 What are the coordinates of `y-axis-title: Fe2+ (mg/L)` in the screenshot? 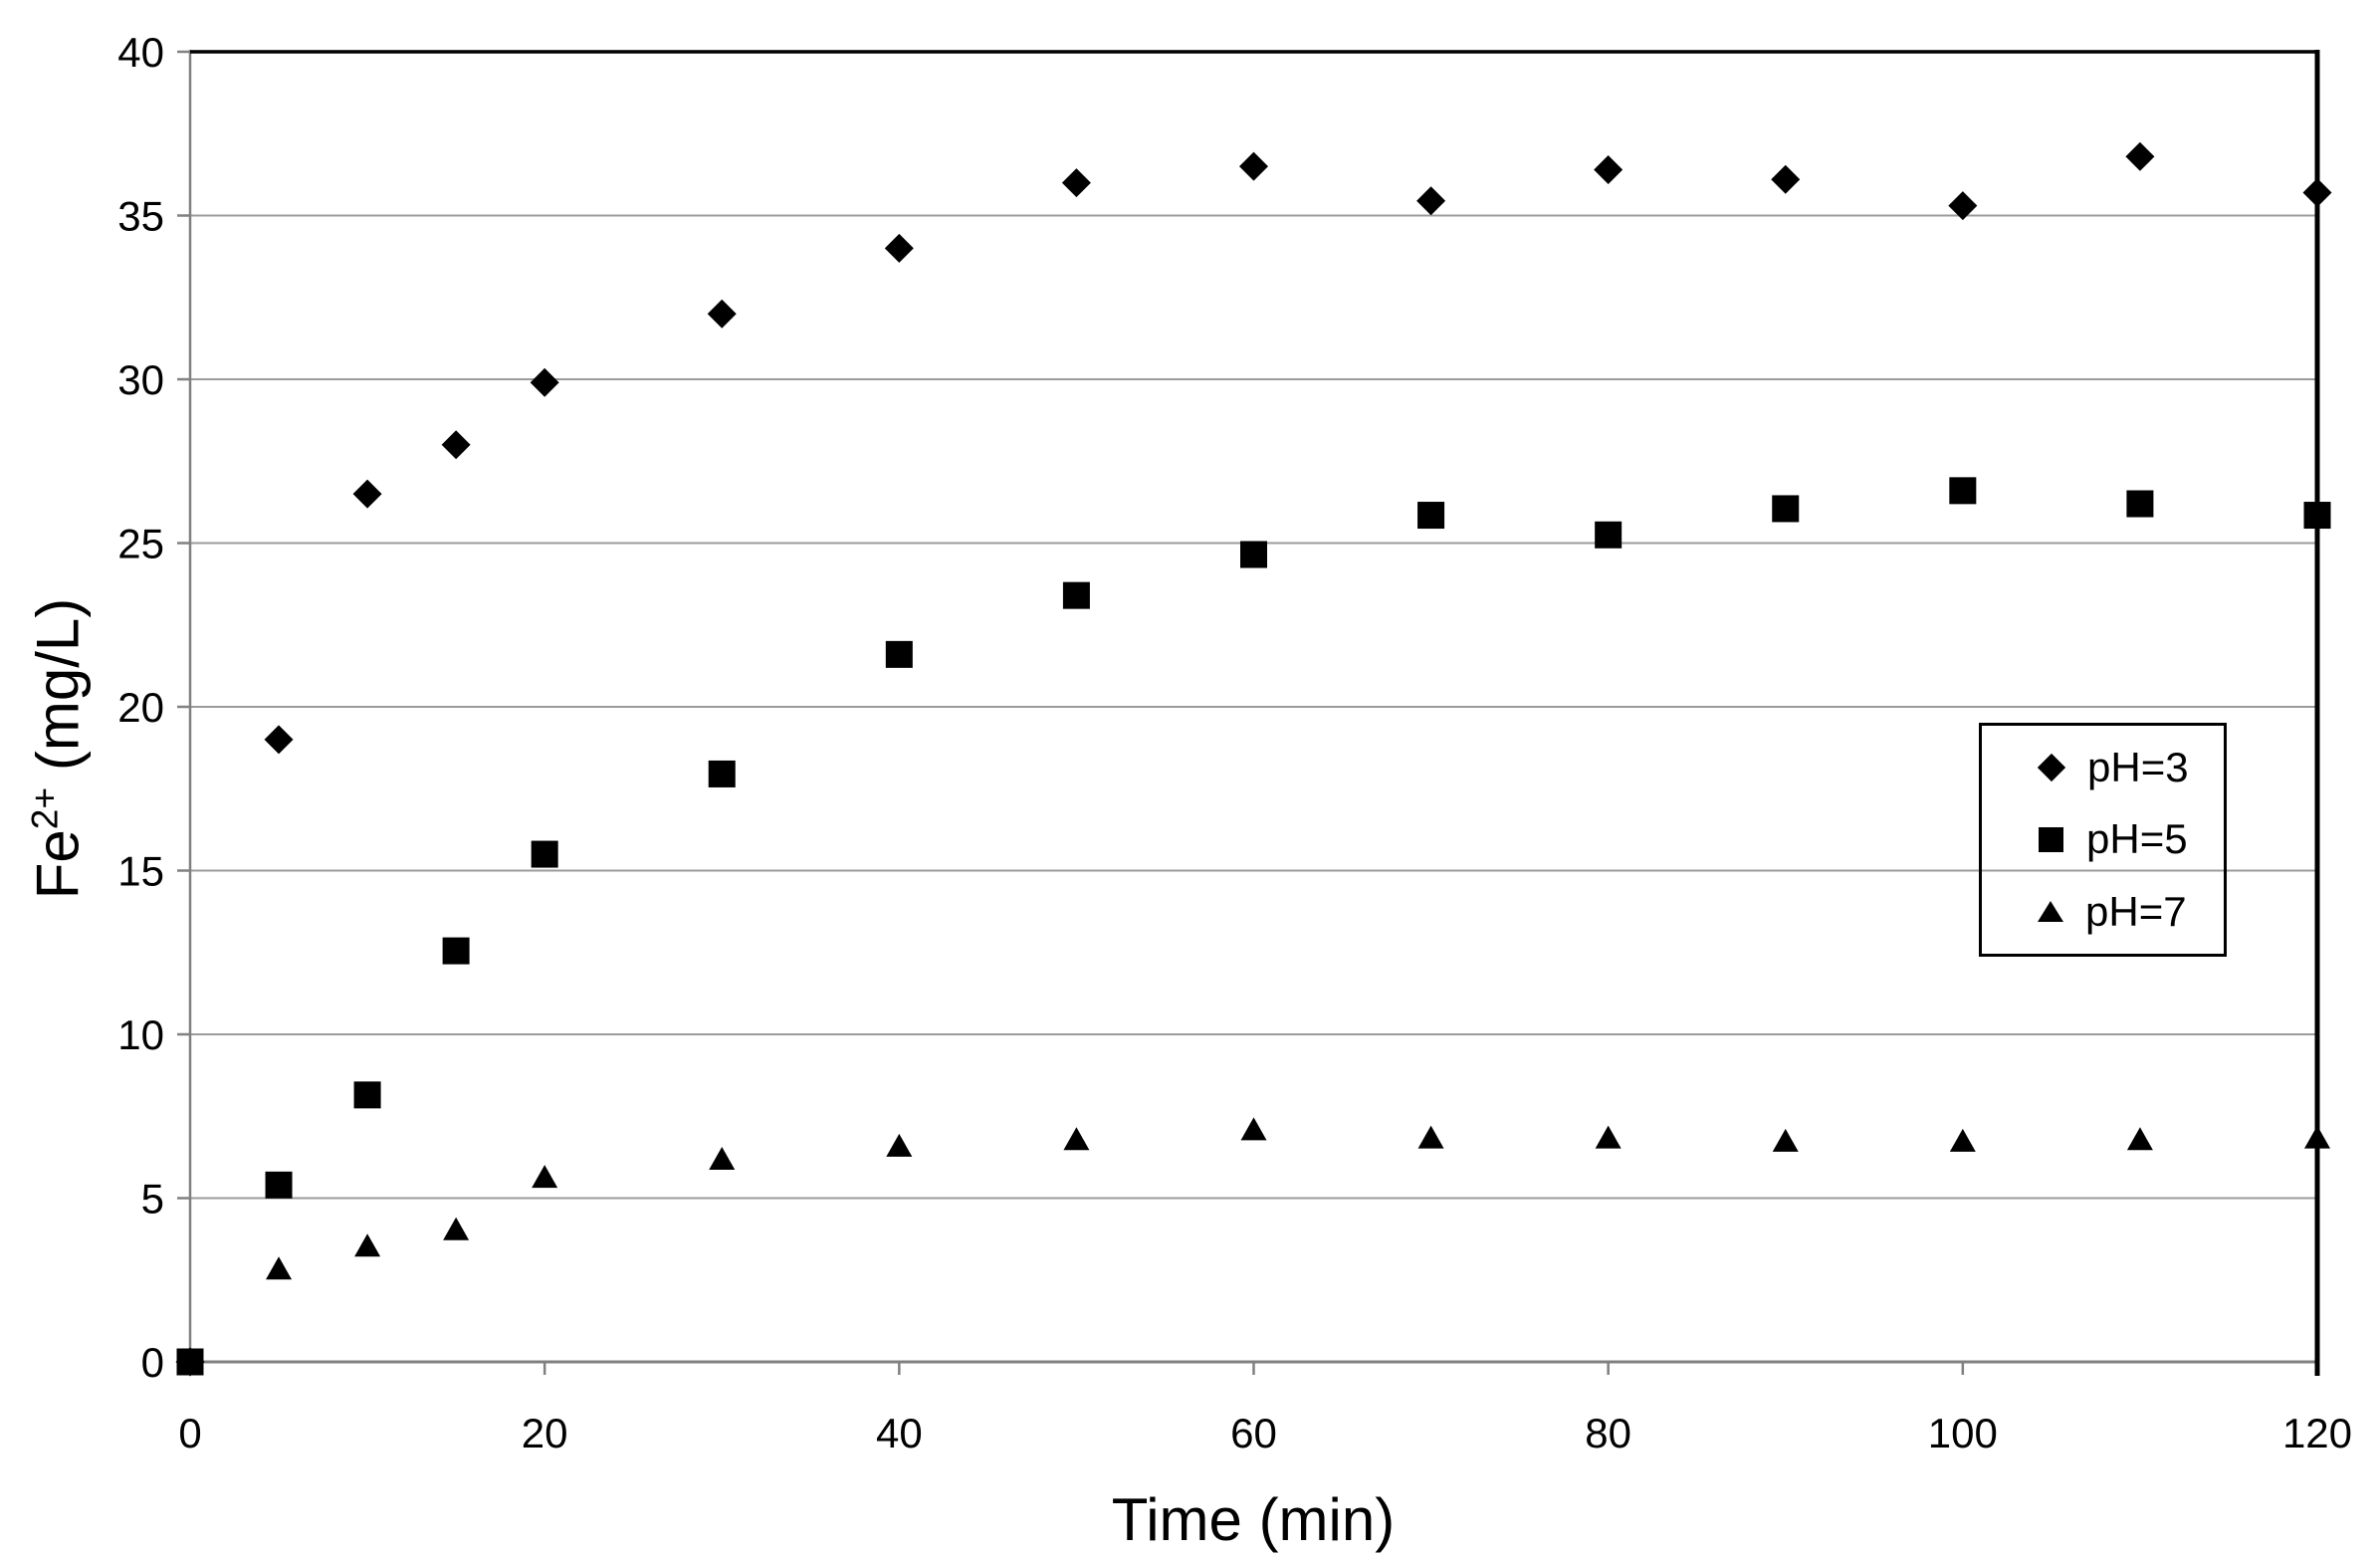 It's located at (58, 748).